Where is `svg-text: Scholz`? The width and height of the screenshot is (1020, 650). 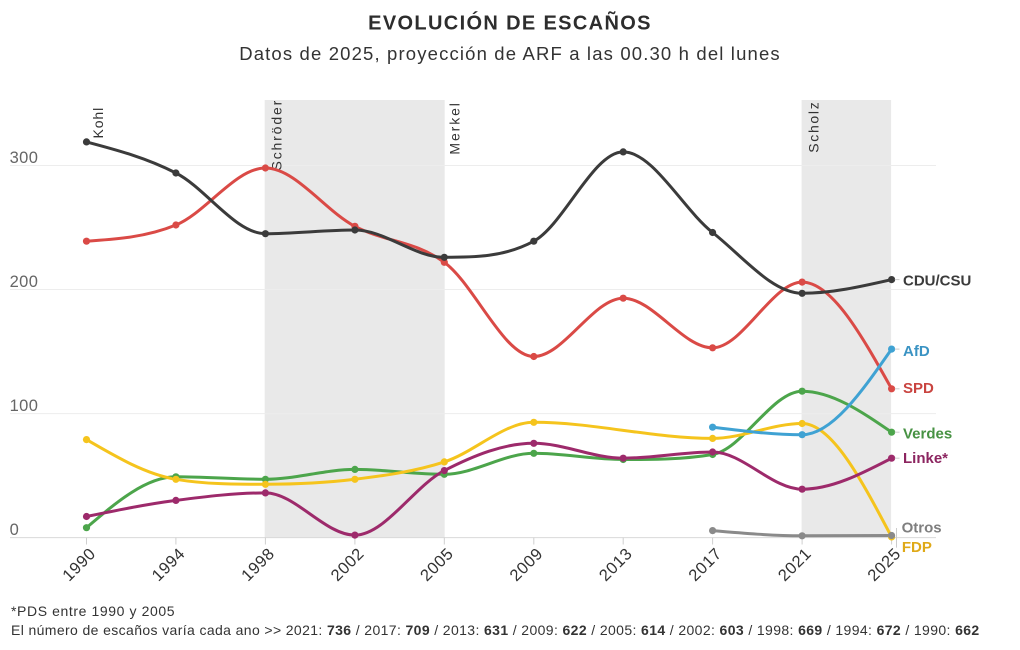 svg-text: Scholz is located at coordinates (813, 127).